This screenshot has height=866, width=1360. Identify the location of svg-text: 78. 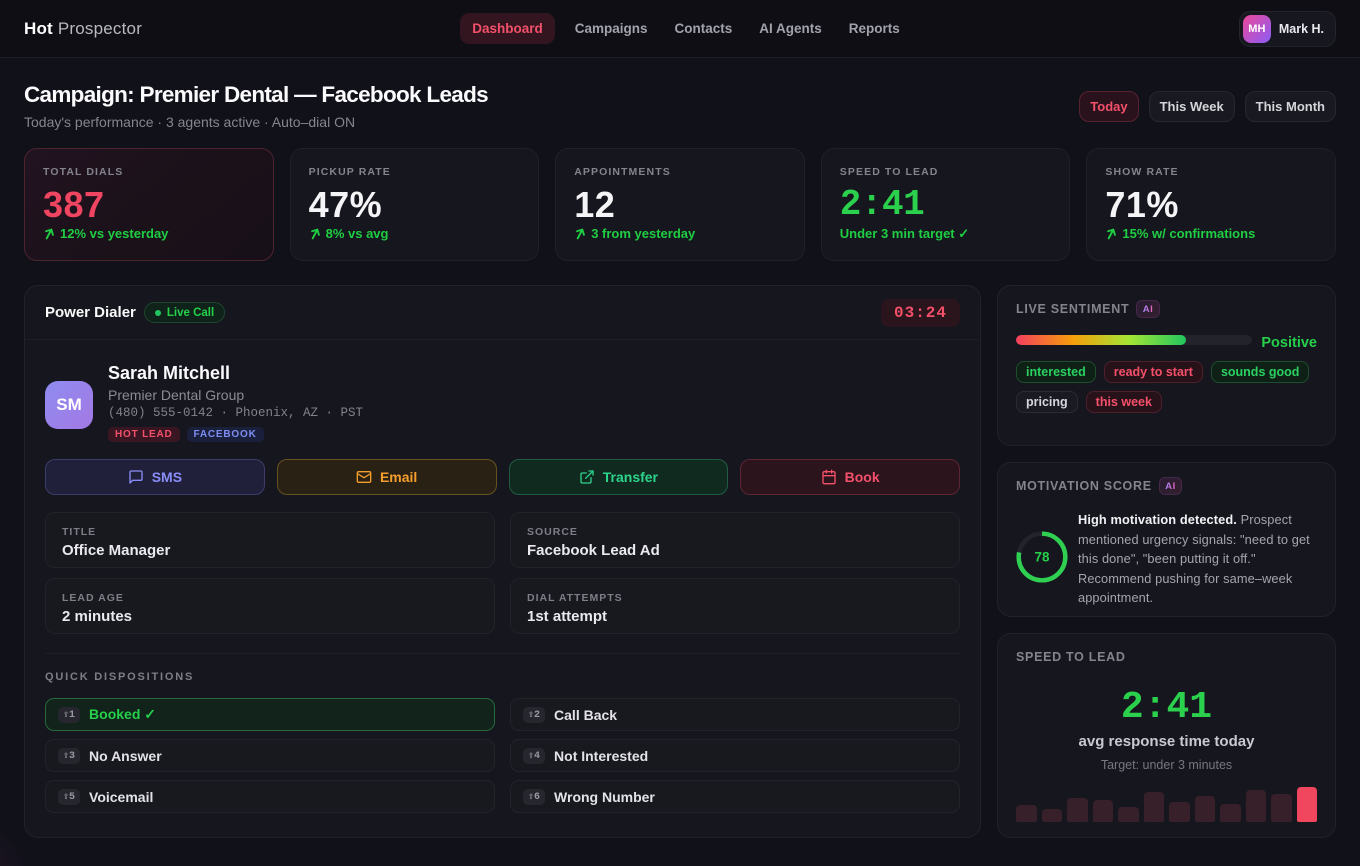
(1042, 556).